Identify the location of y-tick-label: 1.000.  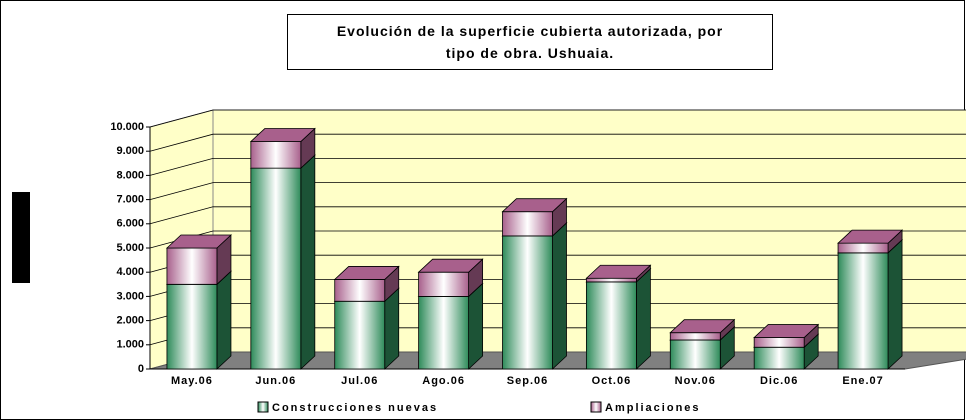
(130, 345).